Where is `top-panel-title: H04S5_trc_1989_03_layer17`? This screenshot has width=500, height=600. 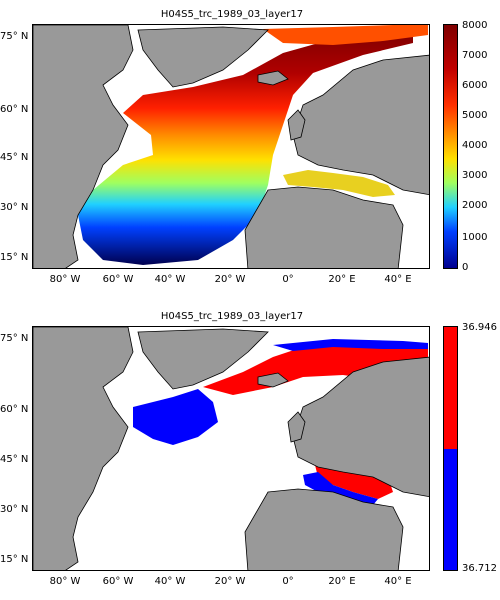
top-panel-title: H04S5_trc_1989_03_layer17 is located at coordinates (232, 14).